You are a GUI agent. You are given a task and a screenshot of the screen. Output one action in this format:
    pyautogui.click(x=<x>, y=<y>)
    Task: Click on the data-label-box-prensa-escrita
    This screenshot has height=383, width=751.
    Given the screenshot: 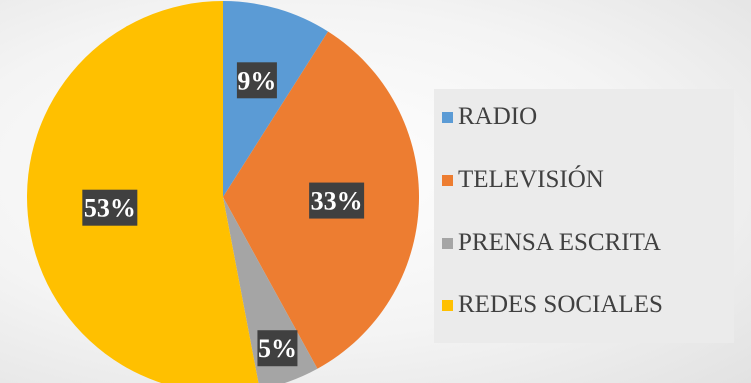 What is the action you would take?
    pyautogui.click(x=277, y=348)
    